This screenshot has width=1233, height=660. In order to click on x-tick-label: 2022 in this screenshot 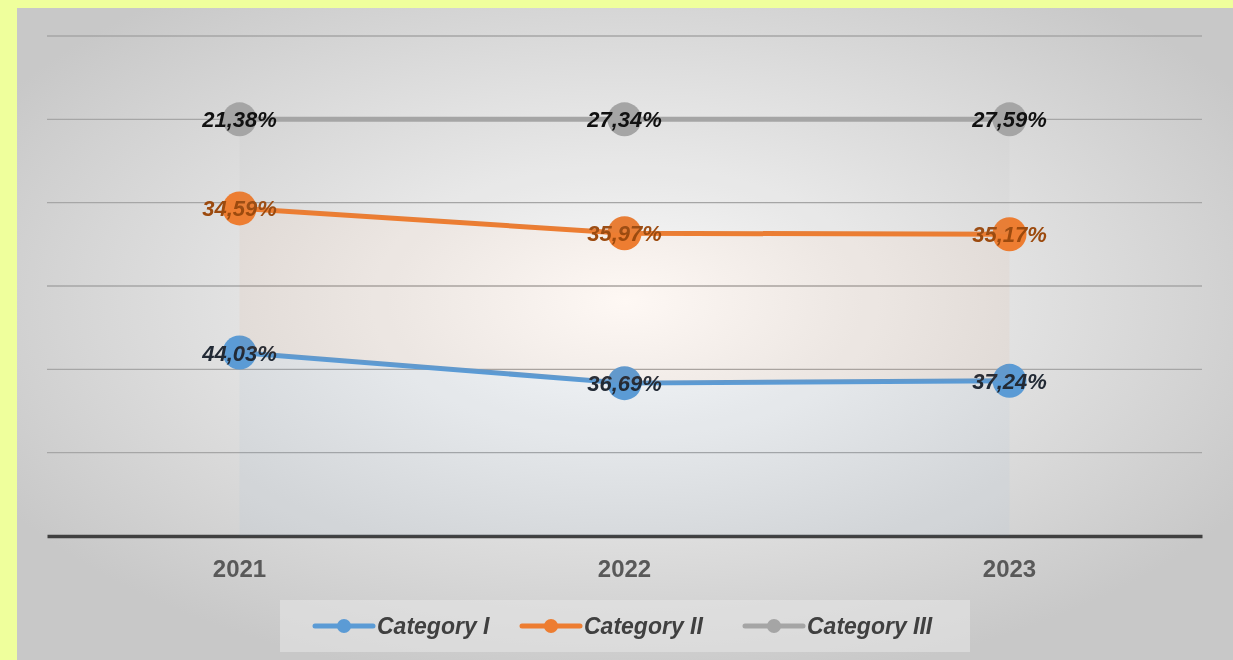, I will do `click(624, 569)`.